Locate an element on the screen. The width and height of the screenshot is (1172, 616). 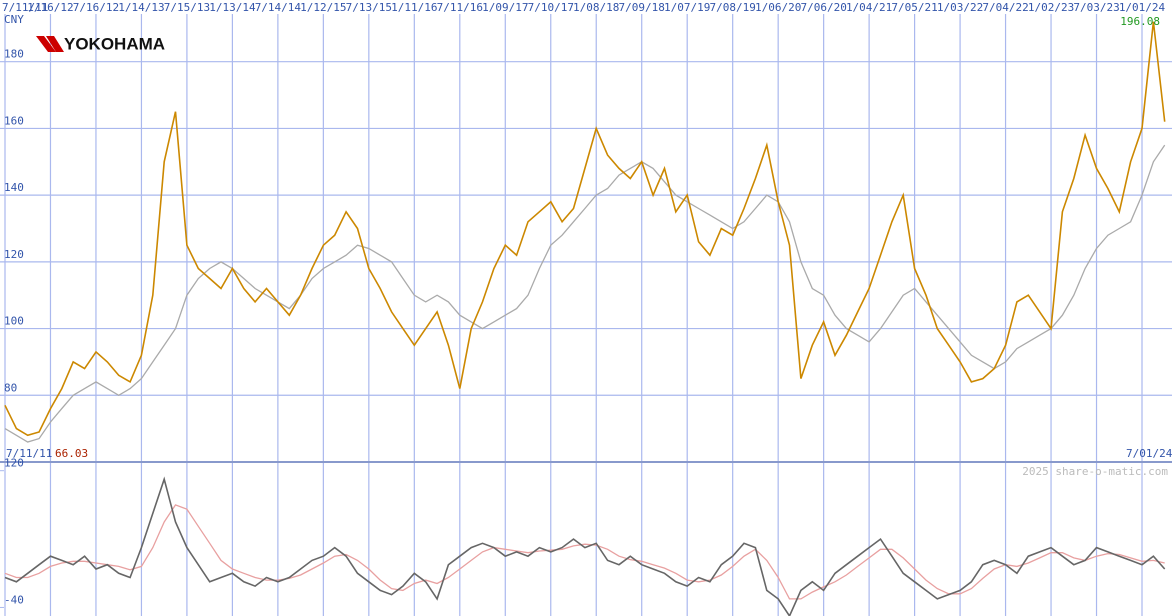
y-axis-label: CNY is located at coordinates (14, 19).